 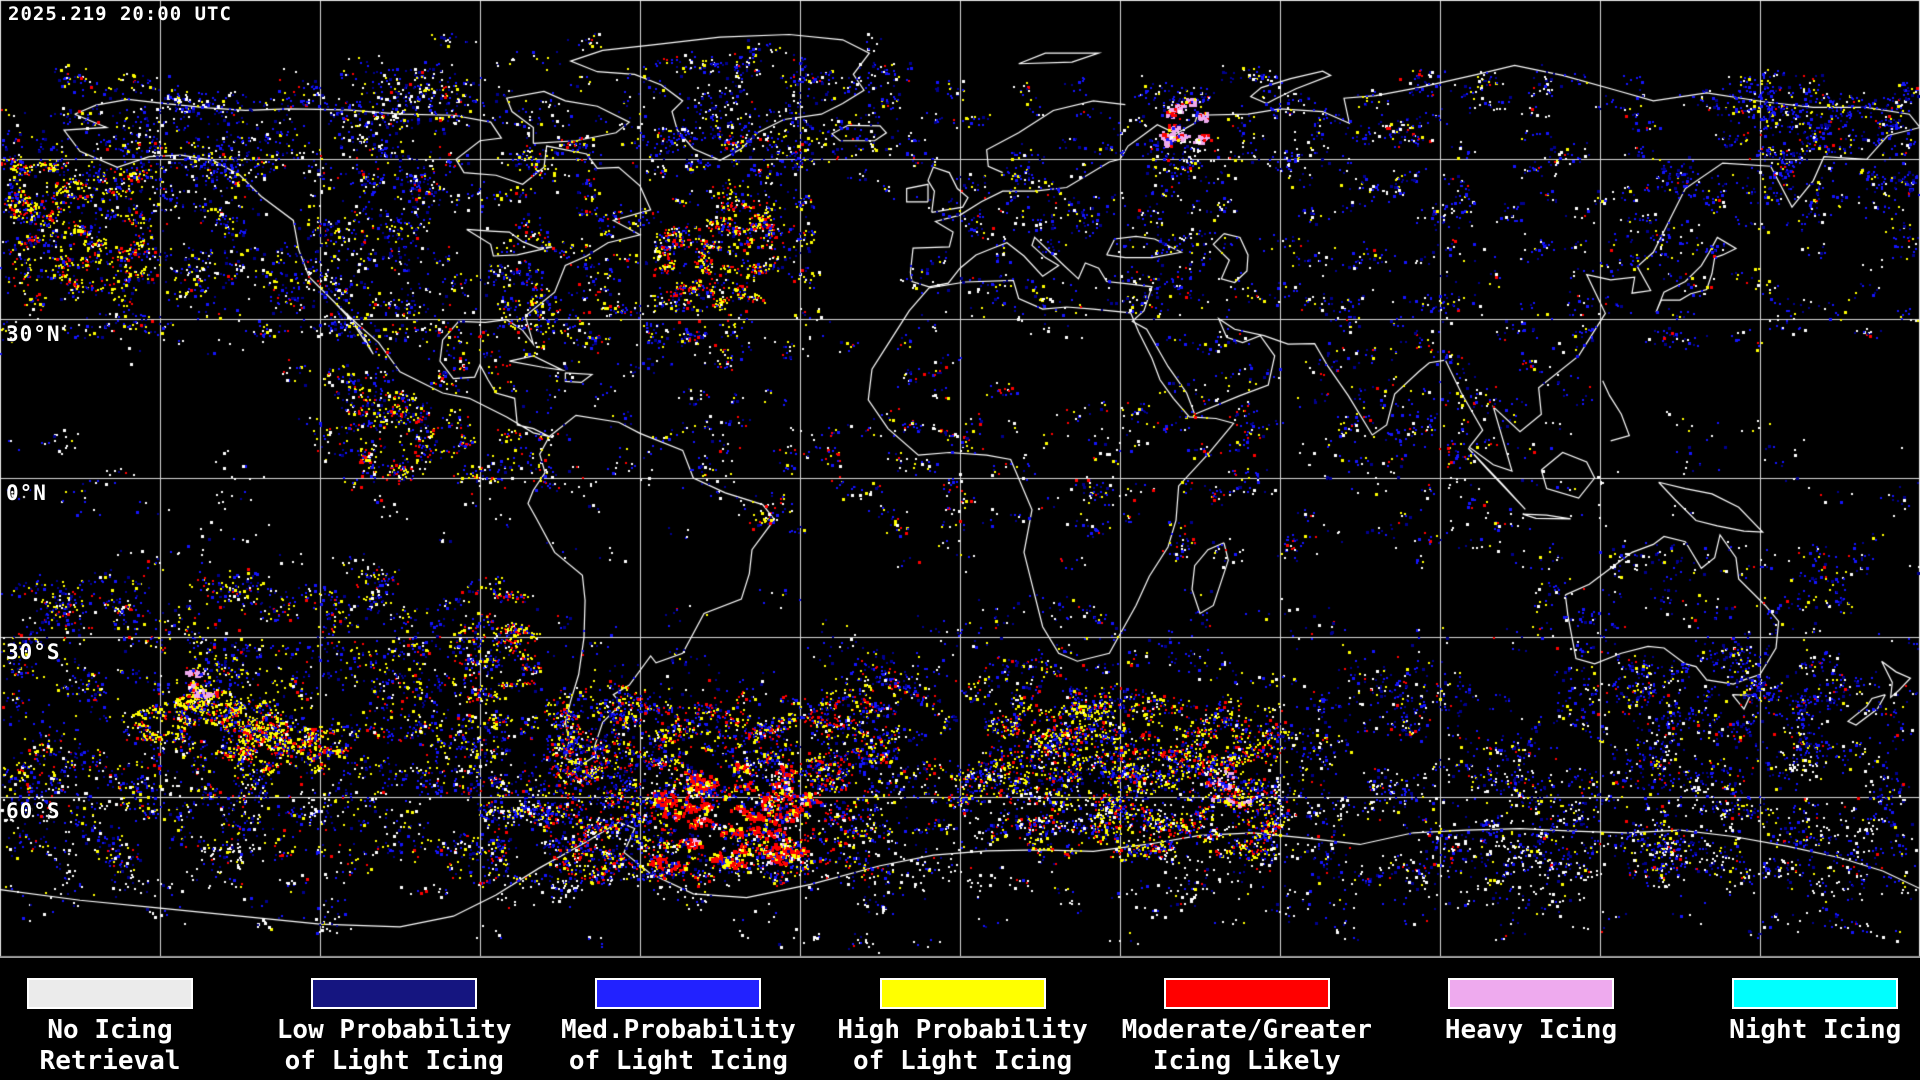 What do you see at coordinates (1531, 993) in the screenshot?
I see `legend-swatch-heavy-icing` at bounding box center [1531, 993].